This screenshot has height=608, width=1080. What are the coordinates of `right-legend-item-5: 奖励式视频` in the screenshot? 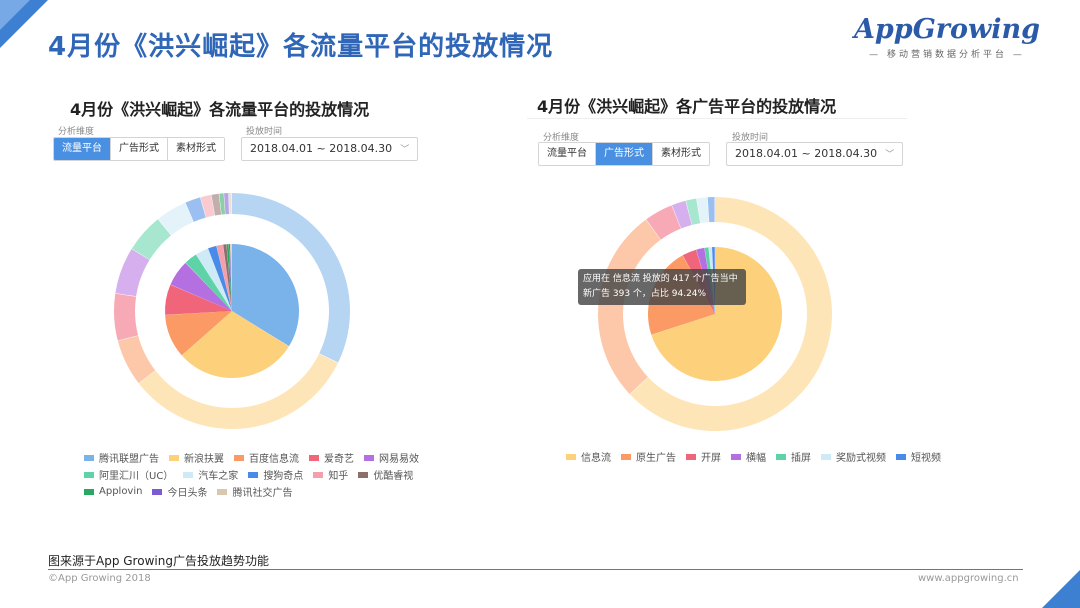 It's located at (853, 456).